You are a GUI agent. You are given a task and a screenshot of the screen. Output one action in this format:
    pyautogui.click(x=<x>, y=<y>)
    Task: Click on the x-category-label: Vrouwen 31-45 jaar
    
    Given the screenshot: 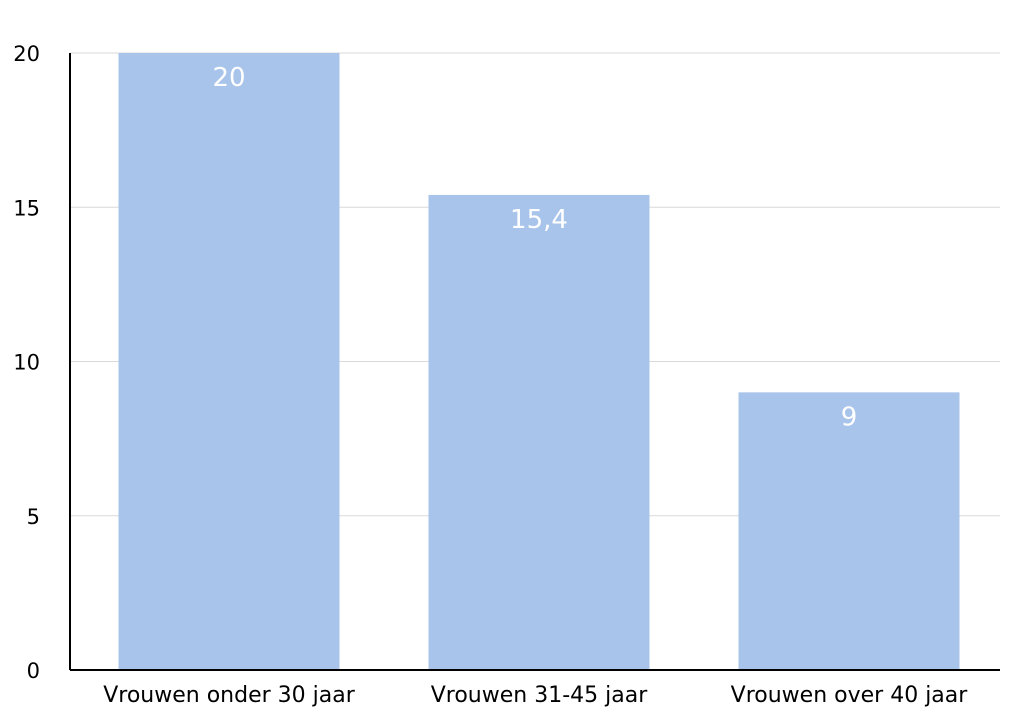 What is the action you would take?
    pyautogui.click(x=539, y=695)
    